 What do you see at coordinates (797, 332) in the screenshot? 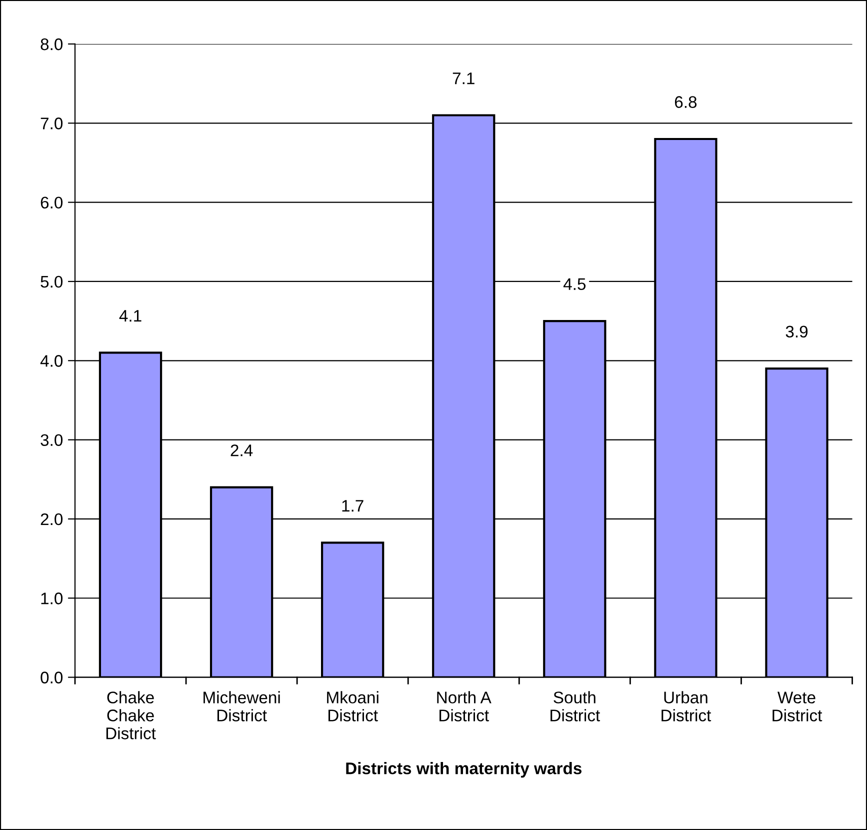
I see `data-label: 3.9` at bounding box center [797, 332].